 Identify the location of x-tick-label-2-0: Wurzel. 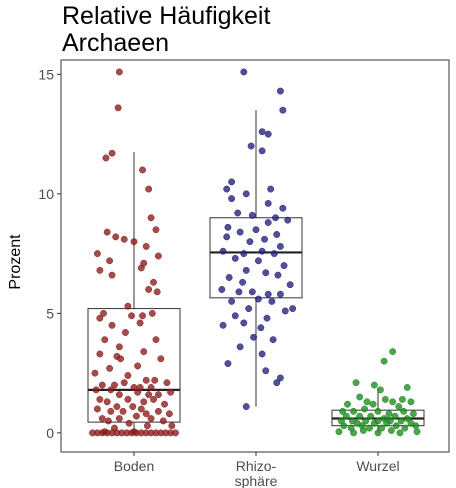
(377, 466).